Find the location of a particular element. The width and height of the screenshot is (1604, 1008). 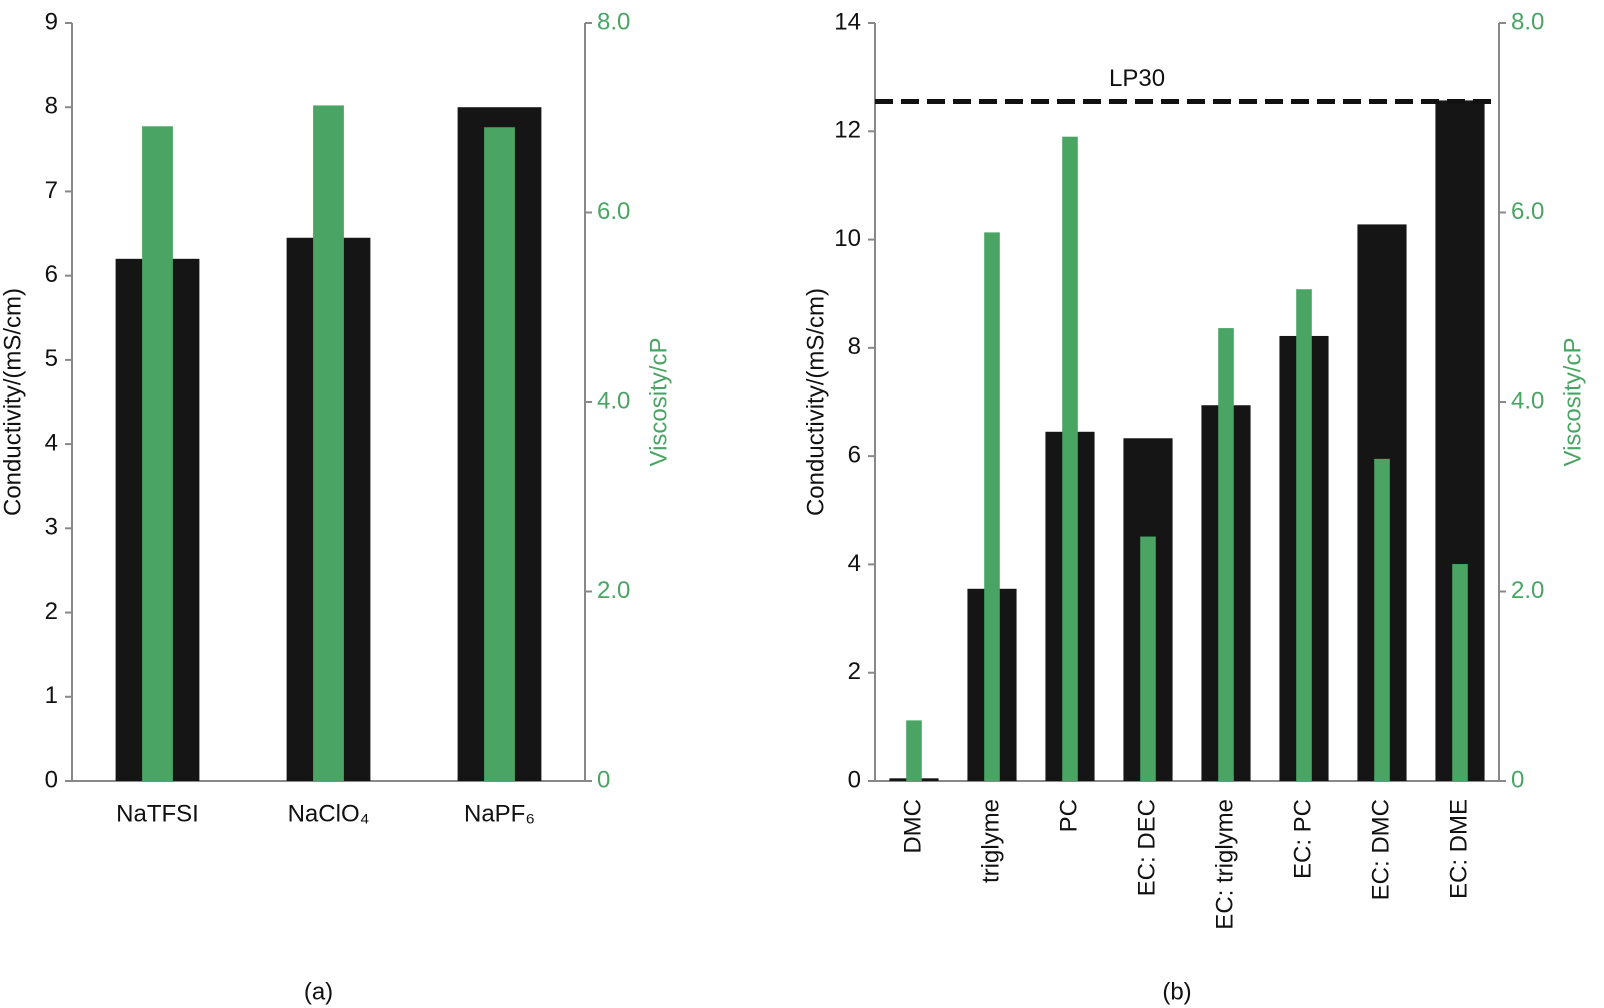

y-tick-label: 12 is located at coordinates (847, 130).